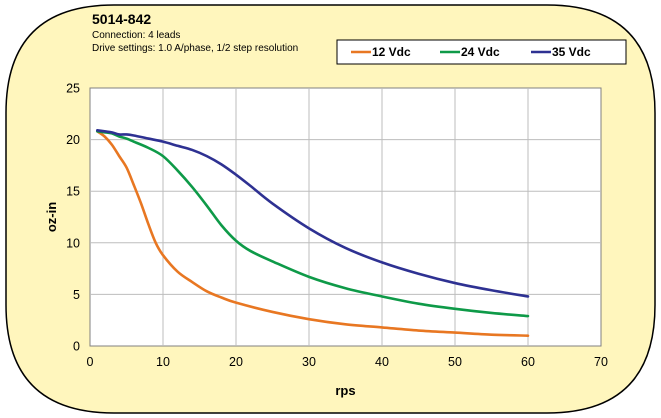 The height and width of the screenshot is (418, 661). I want to click on x-tick-label: 60, so click(528, 362).